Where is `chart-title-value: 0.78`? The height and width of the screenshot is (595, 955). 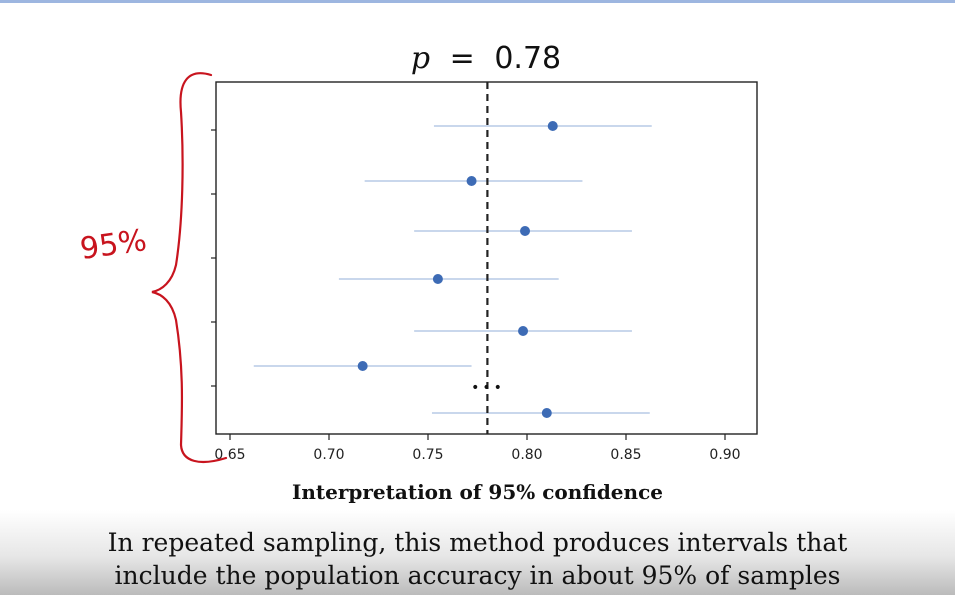 chart-title-value: 0.78 is located at coordinates (527, 58).